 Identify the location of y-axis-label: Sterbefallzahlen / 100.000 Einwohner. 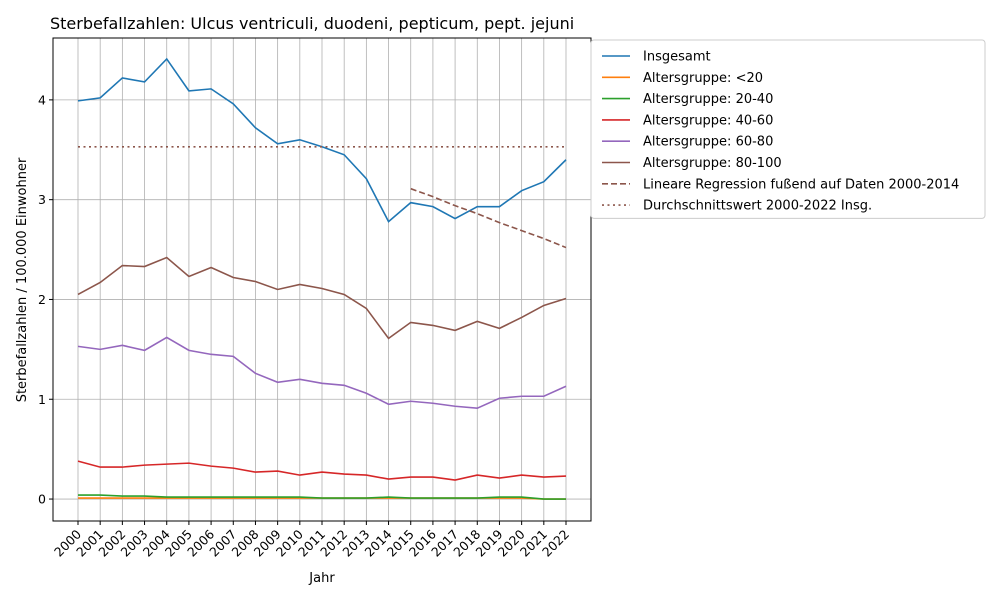
(22, 279).